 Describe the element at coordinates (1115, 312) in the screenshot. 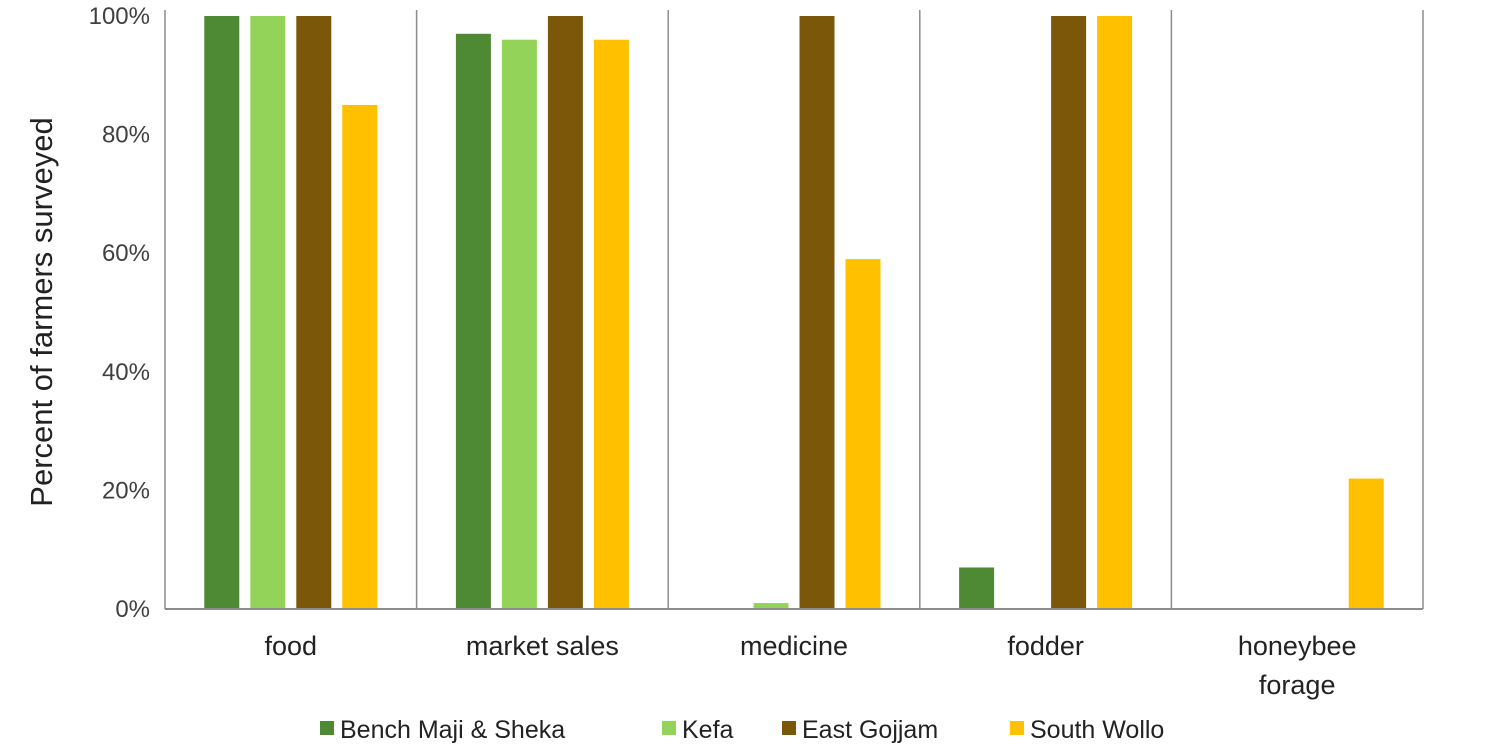

I see `bar-south-wollo-fodder` at that location.